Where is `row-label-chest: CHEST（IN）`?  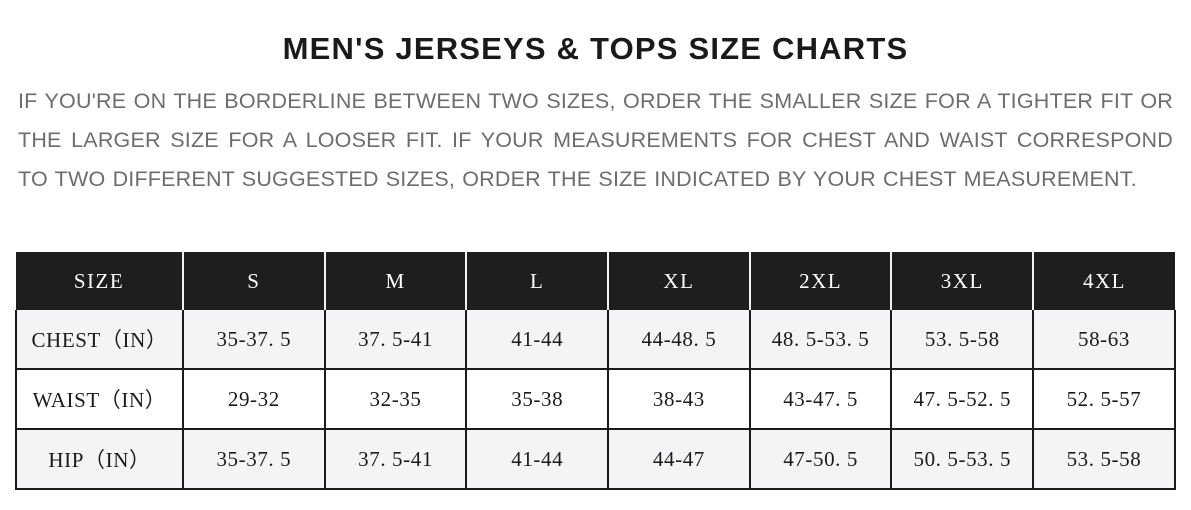 row-label-chest: CHEST（IN） is located at coordinates (100, 340).